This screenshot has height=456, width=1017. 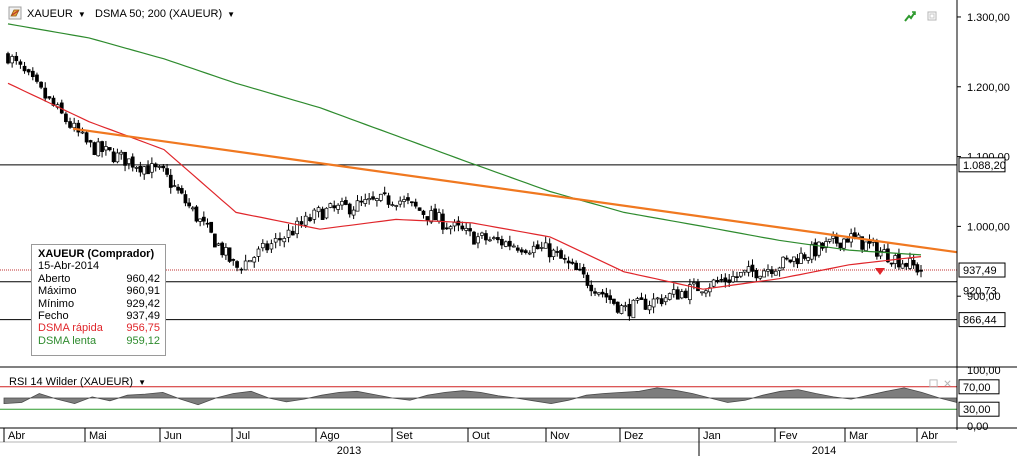 What do you see at coordinates (77, 382) in the screenshot?
I see `rsi-indicator-selector: RSI 14 Wilder (XAUEUR) ▼` at bounding box center [77, 382].